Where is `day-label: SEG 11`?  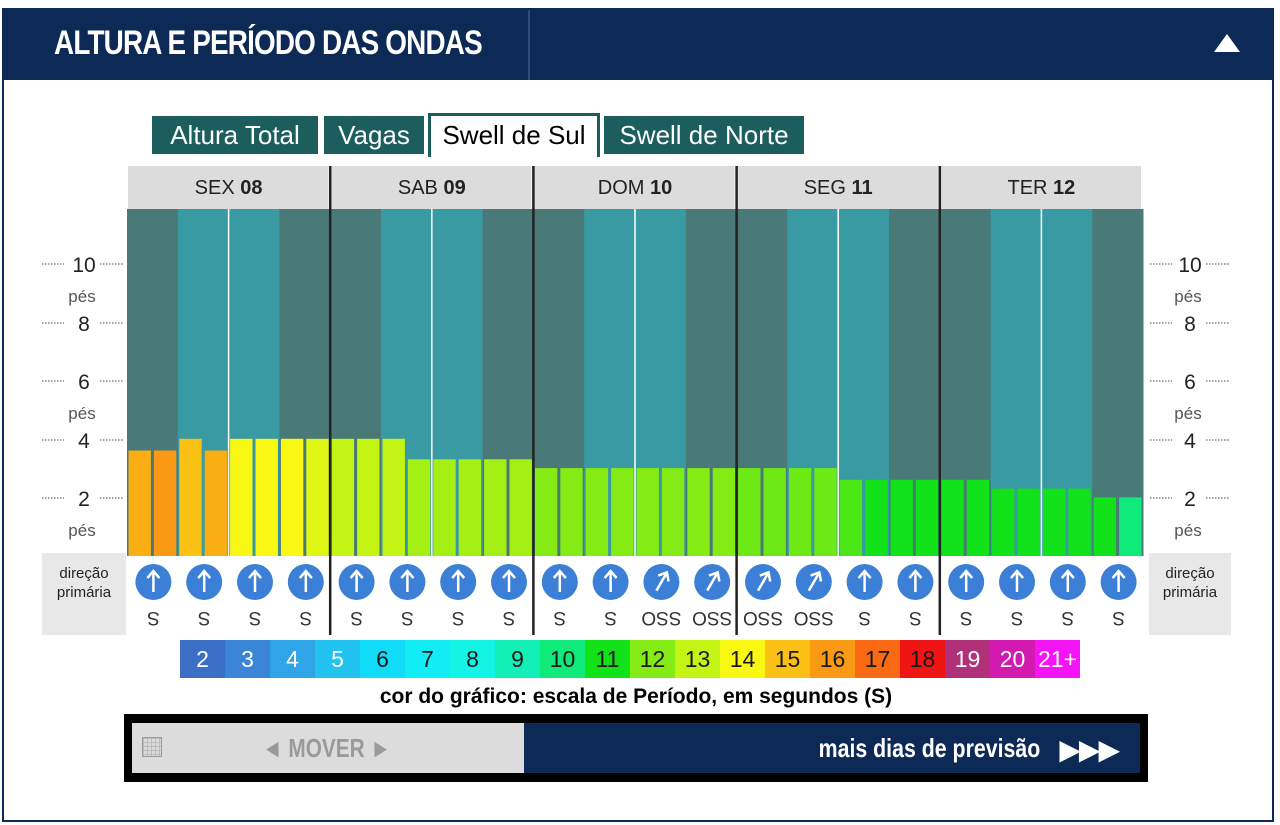 day-label: SEG 11 is located at coordinates (838, 188).